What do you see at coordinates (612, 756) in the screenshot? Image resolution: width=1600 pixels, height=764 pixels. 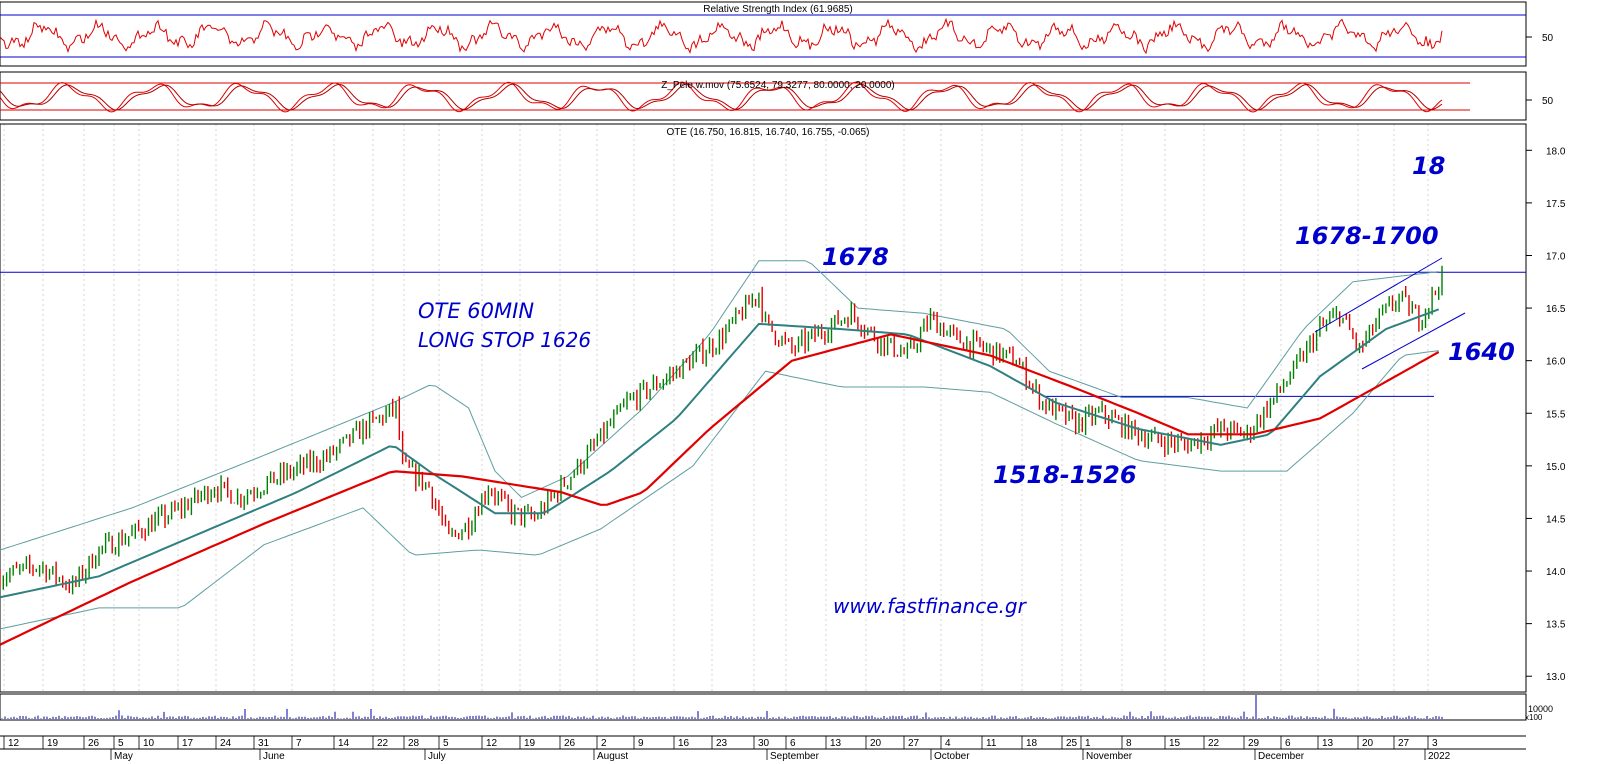 I see `x-month-label: August` at bounding box center [612, 756].